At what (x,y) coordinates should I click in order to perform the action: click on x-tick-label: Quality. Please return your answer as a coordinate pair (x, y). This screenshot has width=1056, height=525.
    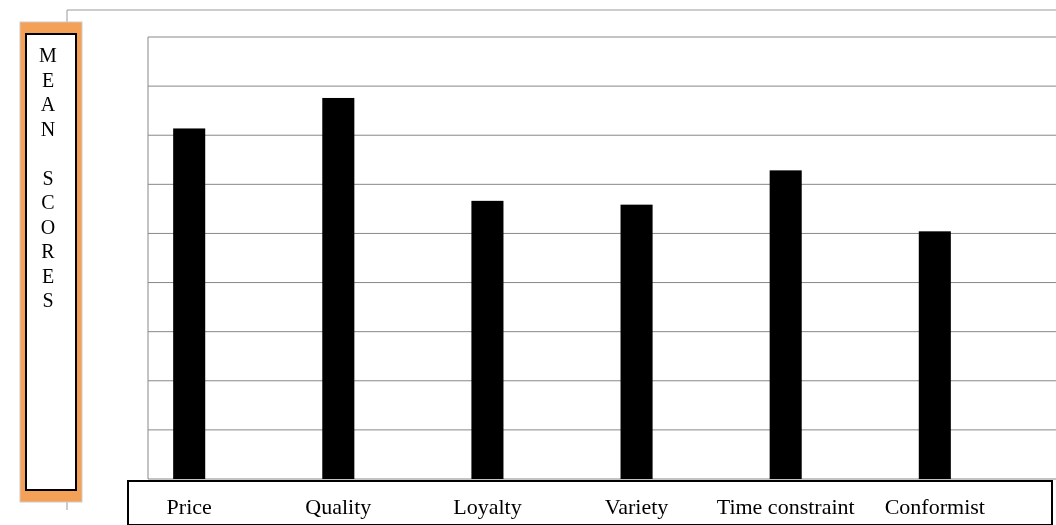
    Looking at the image, I should click on (338, 506).